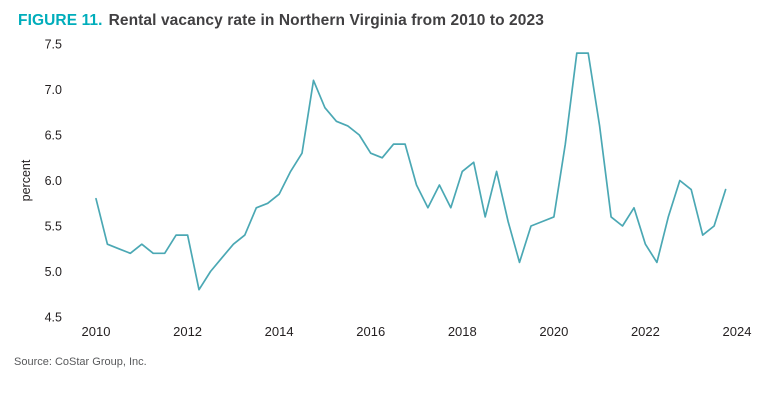 Image resolution: width=768 pixels, height=404 pixels. Describe the element at coordinates (53, 318) in the screenshot. I see `y-tick-label: 4.5` at that location.